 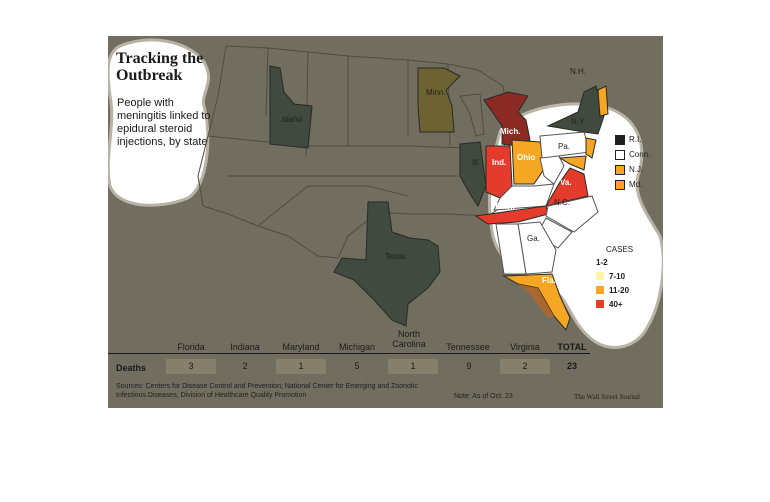 What do you see at coordinates (504, 206) in the screenshot?
I see `label-tennessee: Tenn.` at bounding box center [504, 206].